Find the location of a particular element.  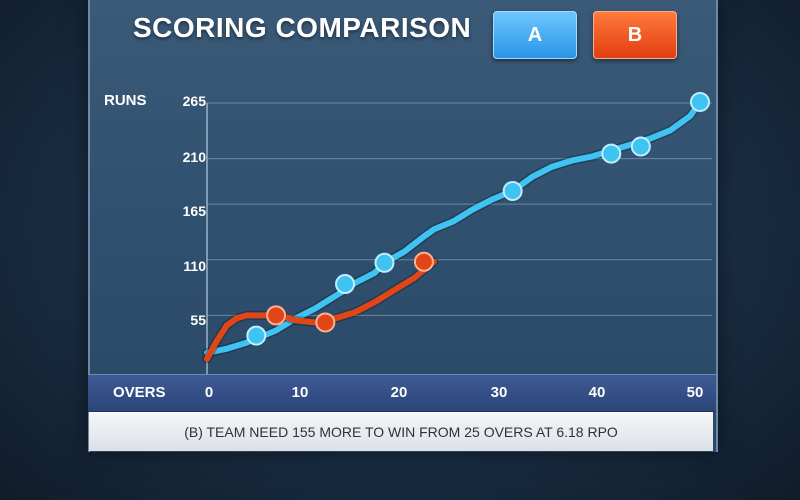

y-tick-label-165: 165 is located at coordinates (194, 211).